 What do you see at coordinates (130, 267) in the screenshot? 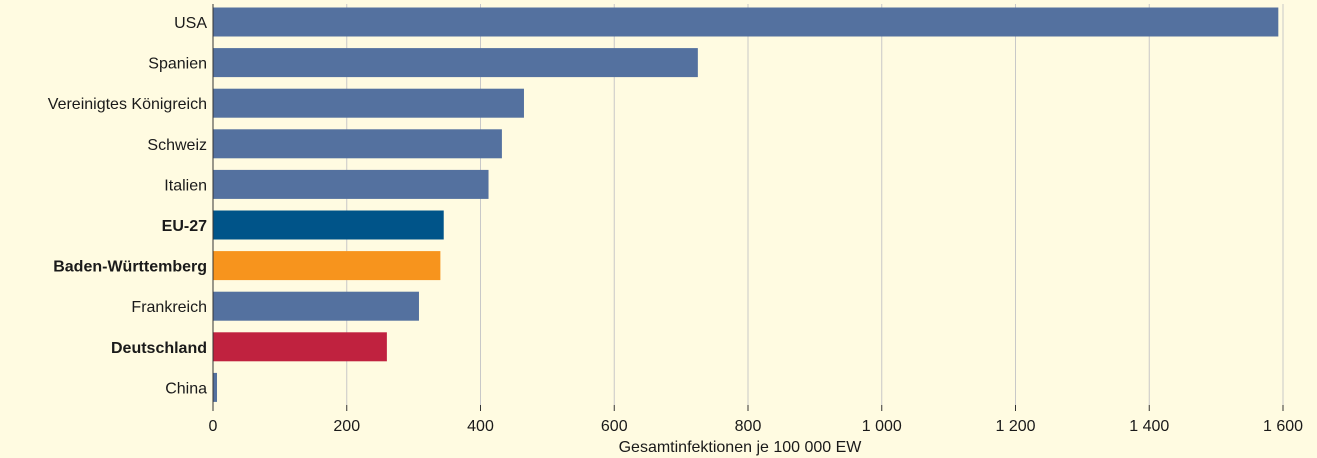
I see `category-label: Baden-Württemberg` at bounding box center [130, 267].